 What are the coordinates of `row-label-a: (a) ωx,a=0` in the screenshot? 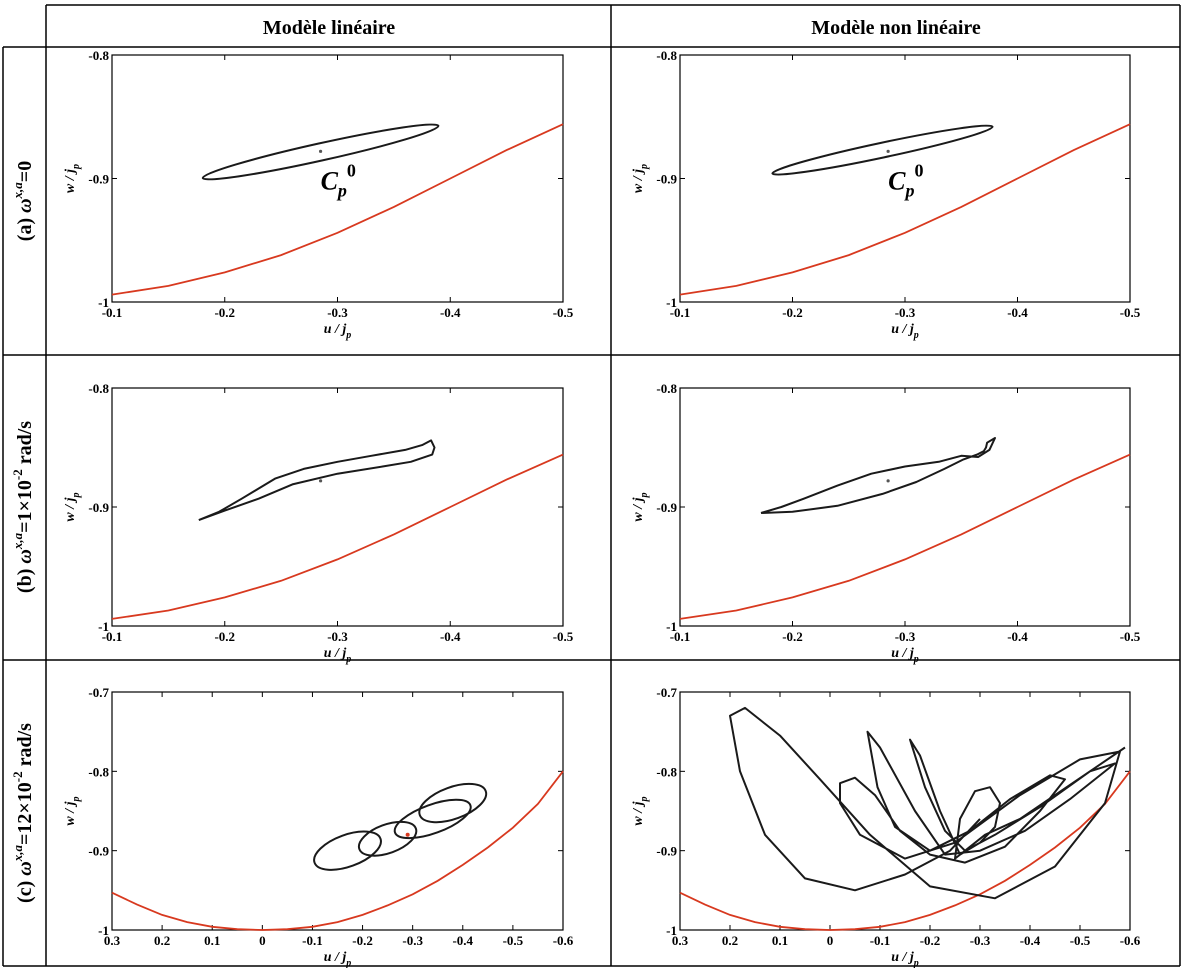 It's located at (23, 201).